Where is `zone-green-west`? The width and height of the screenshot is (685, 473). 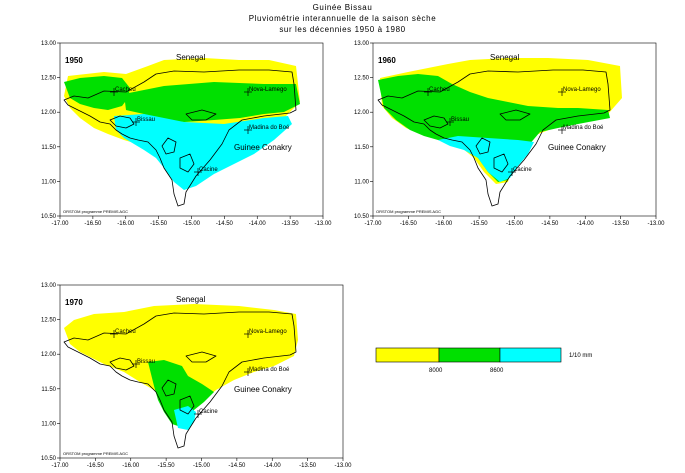
zone-green-west is located at coordinates (97, 93).